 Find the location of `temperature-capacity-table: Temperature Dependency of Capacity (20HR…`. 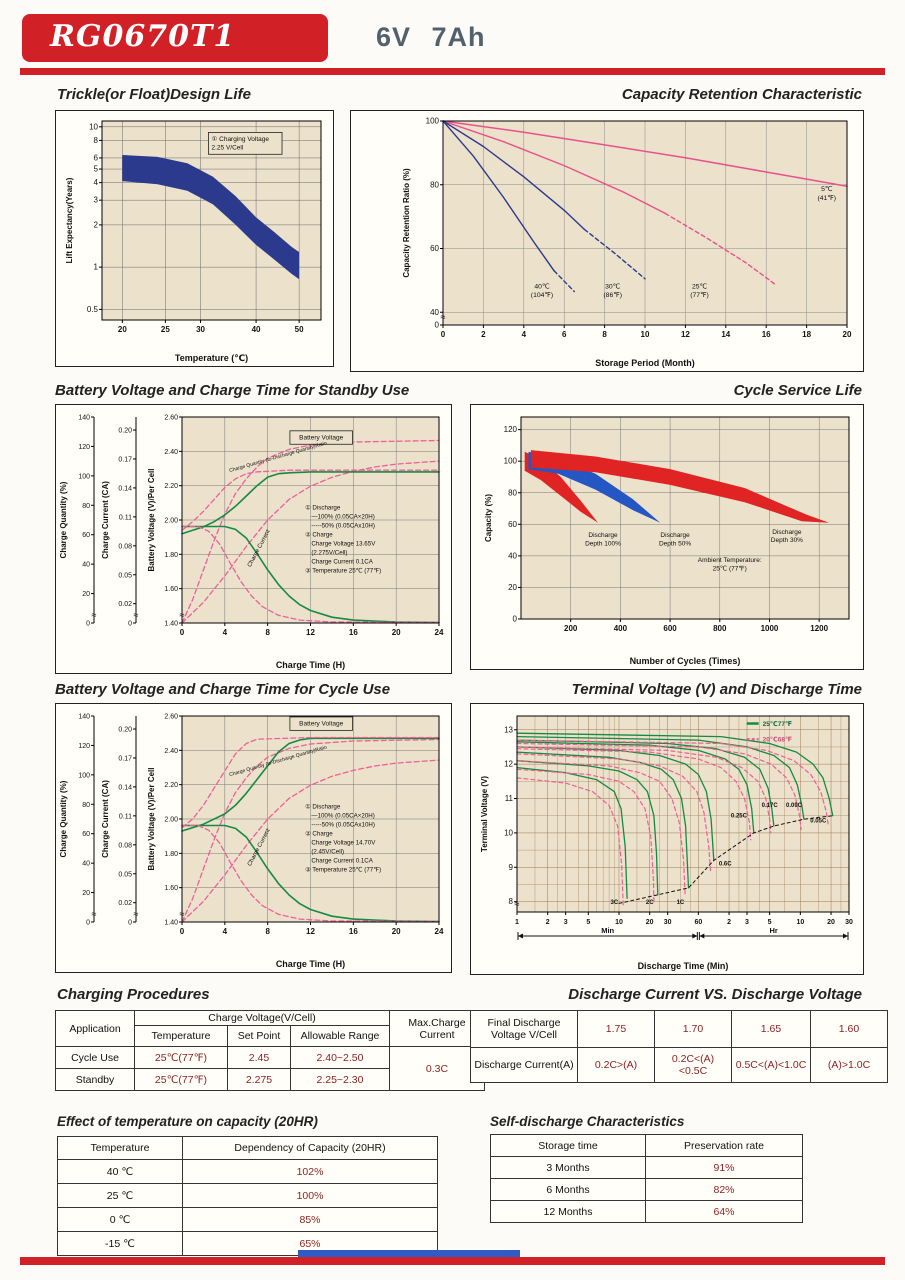

temperature-capacity-table: Temperature Dependency of Capacity (20HR… is located at coordinates (247, 1196).